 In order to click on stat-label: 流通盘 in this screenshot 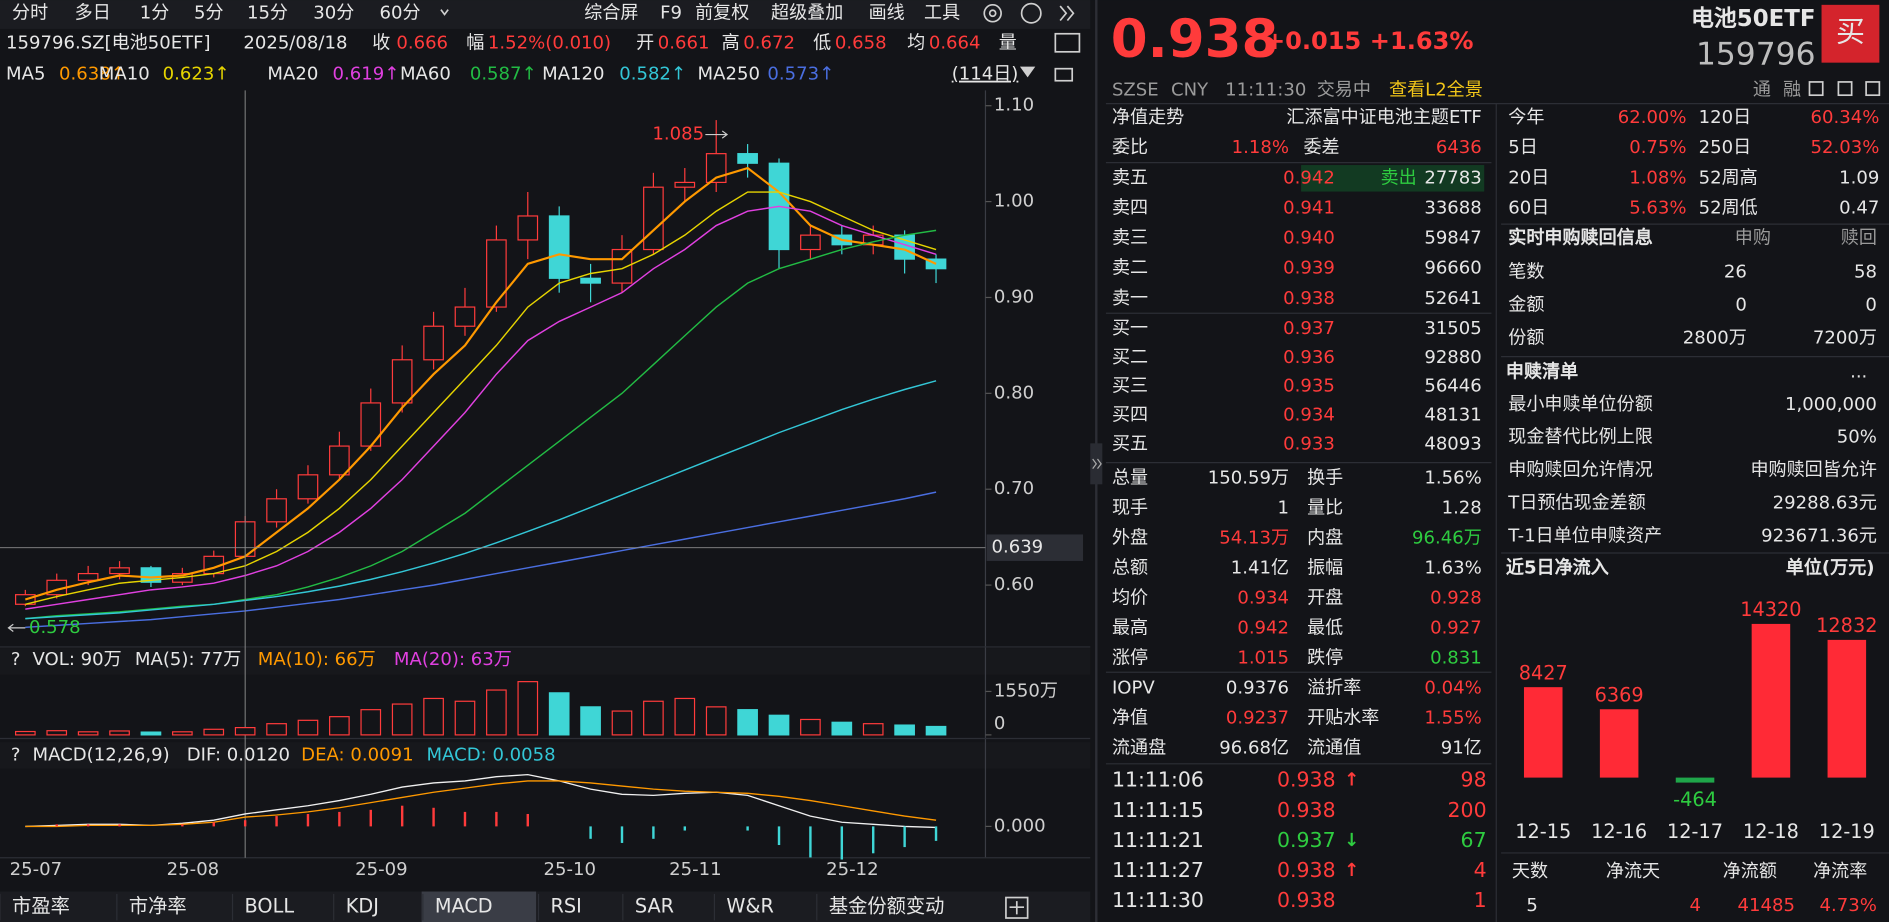, I will do `click(1139, 747)`.